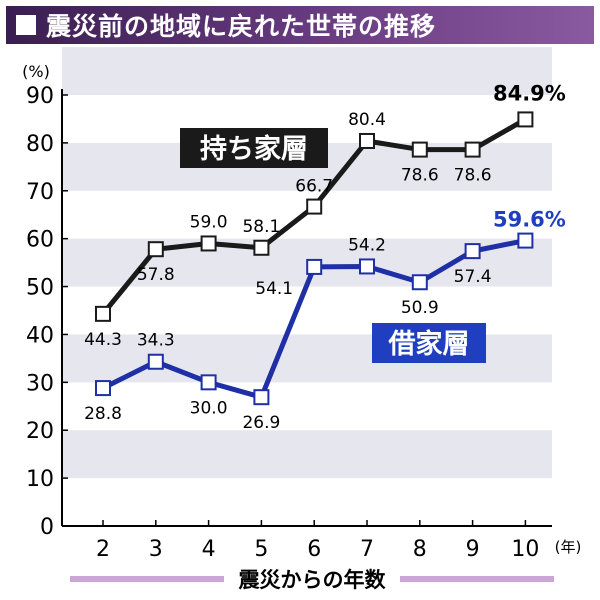  What do you see at coordinates (477, 579) in the screenshot?
I see `x-label-bar-right` at bounding box center [477, 579].